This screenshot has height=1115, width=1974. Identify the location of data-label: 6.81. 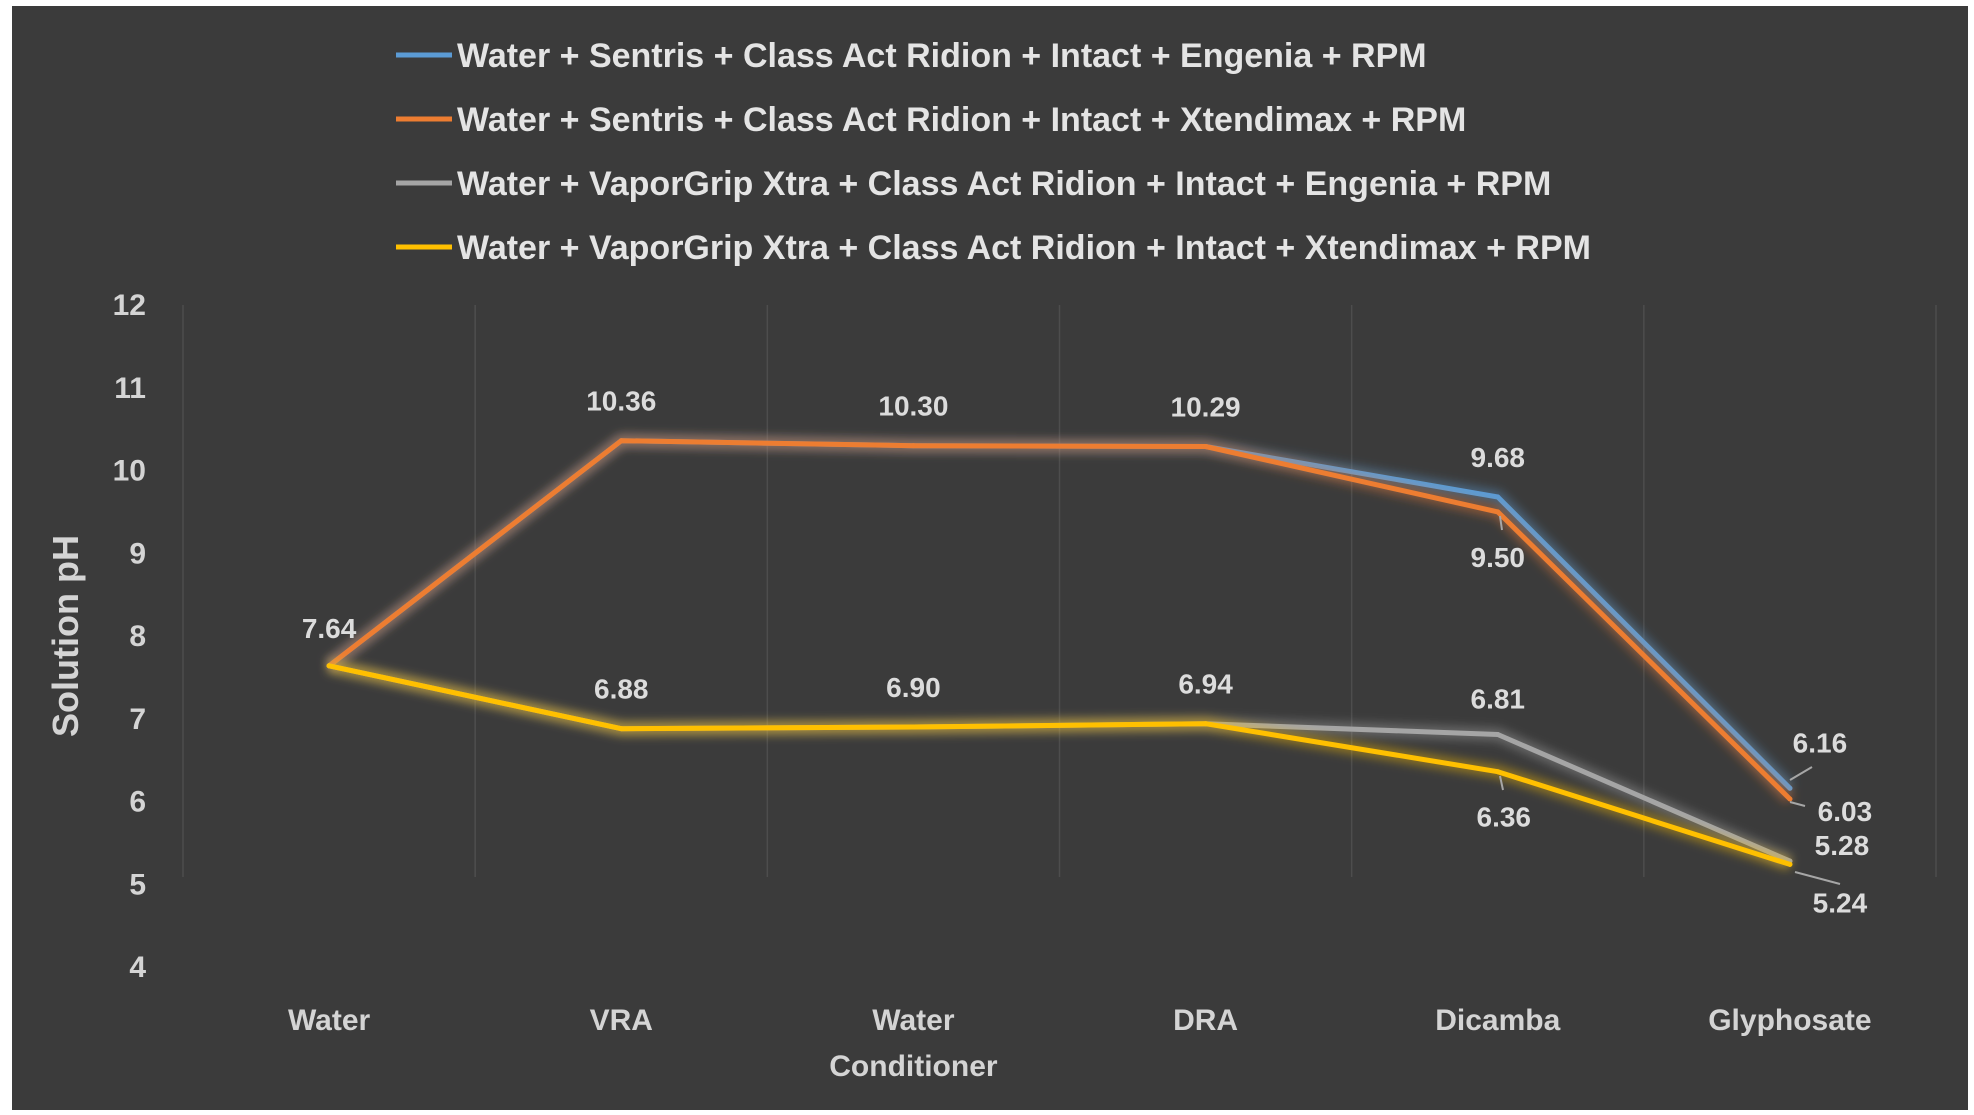
(1498, 698).